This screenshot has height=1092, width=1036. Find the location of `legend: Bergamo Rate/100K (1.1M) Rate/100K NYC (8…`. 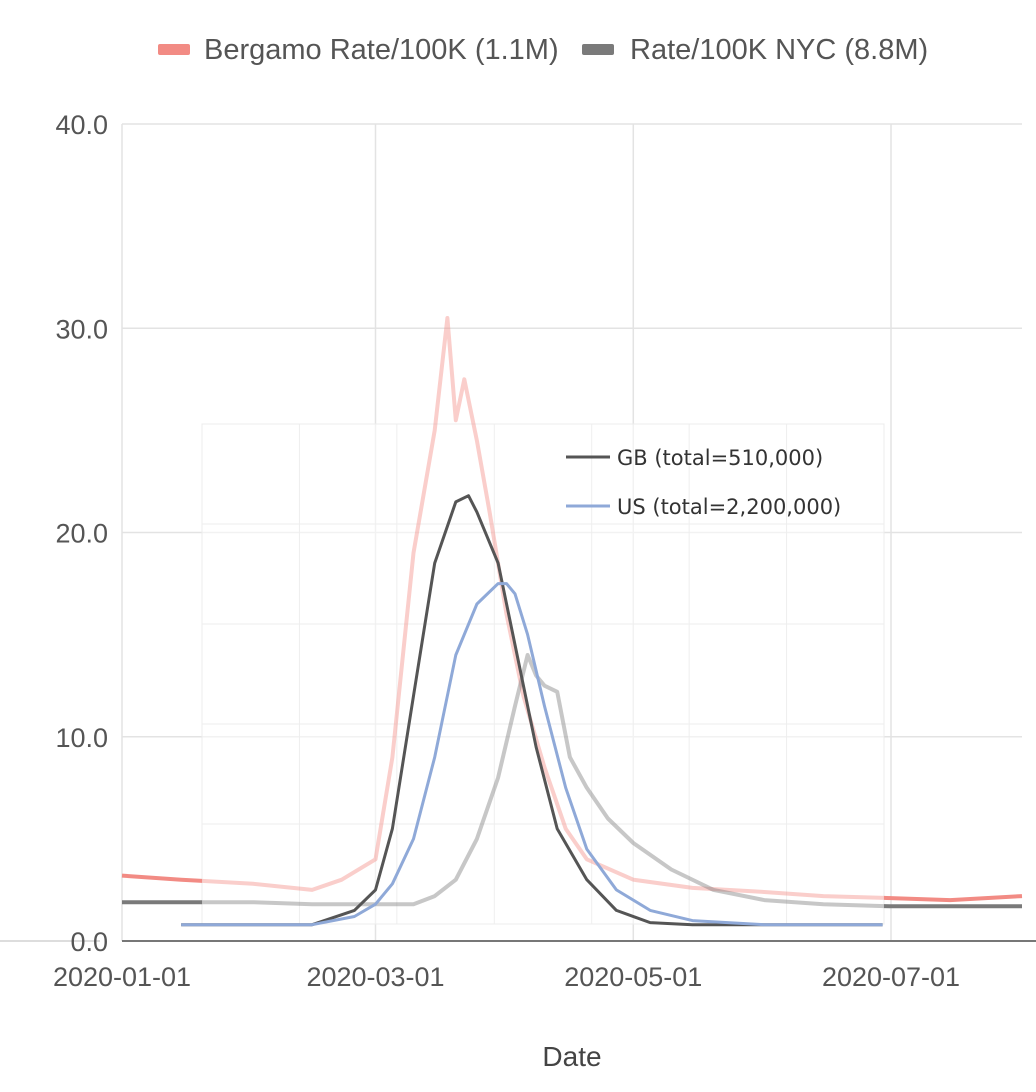

legend: Bergamo Rate/100K (1.1M) Rate/100K NYC (8… is located at coordinates (543, 50).